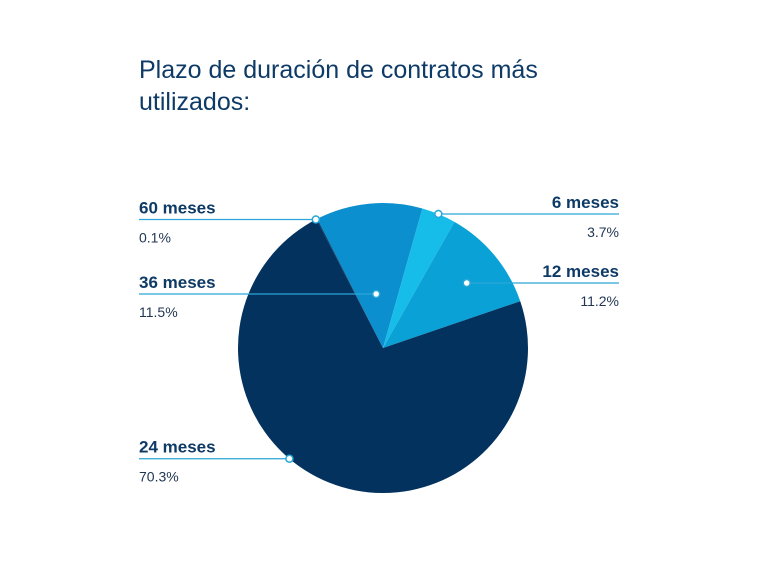 The height and width of the screenshot is (576, 768). Describe the element at coordinates (177, 208) in the screenshot. I see `slice-name-label: 60 meses` at that location.